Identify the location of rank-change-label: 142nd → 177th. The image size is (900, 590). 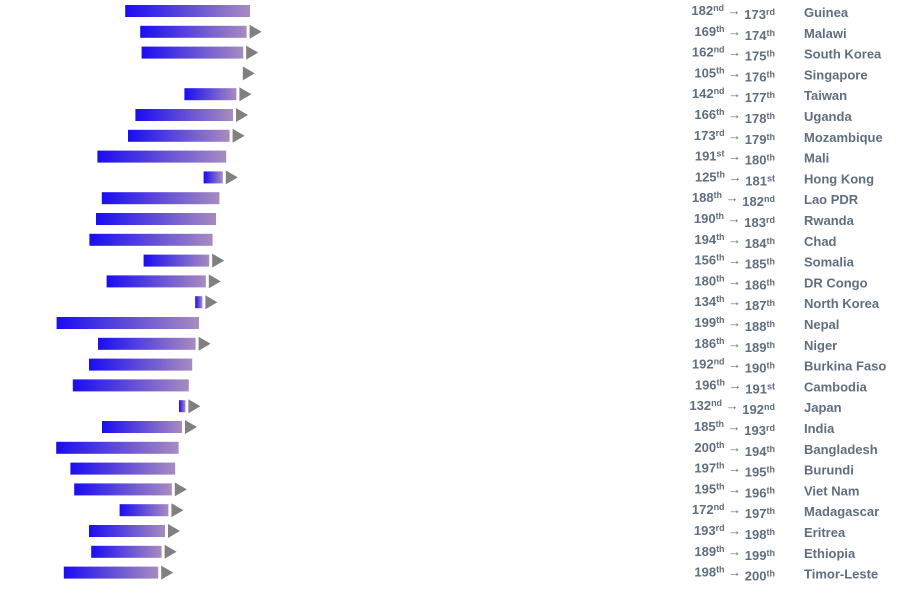
(733, 95).